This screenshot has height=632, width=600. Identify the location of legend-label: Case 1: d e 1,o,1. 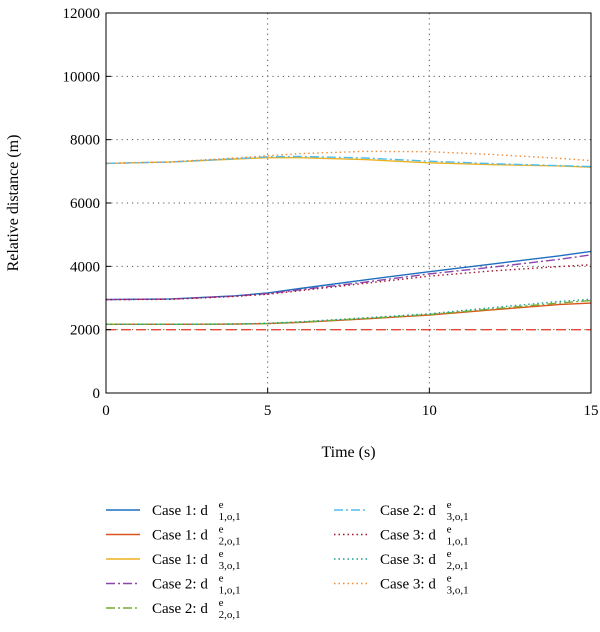
(196, 511).